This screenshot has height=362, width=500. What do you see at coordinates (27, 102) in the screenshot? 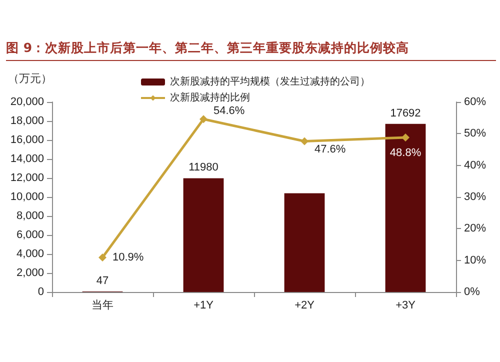
I see `y-tick-label: 20,000` at bounding box center [27, 102].